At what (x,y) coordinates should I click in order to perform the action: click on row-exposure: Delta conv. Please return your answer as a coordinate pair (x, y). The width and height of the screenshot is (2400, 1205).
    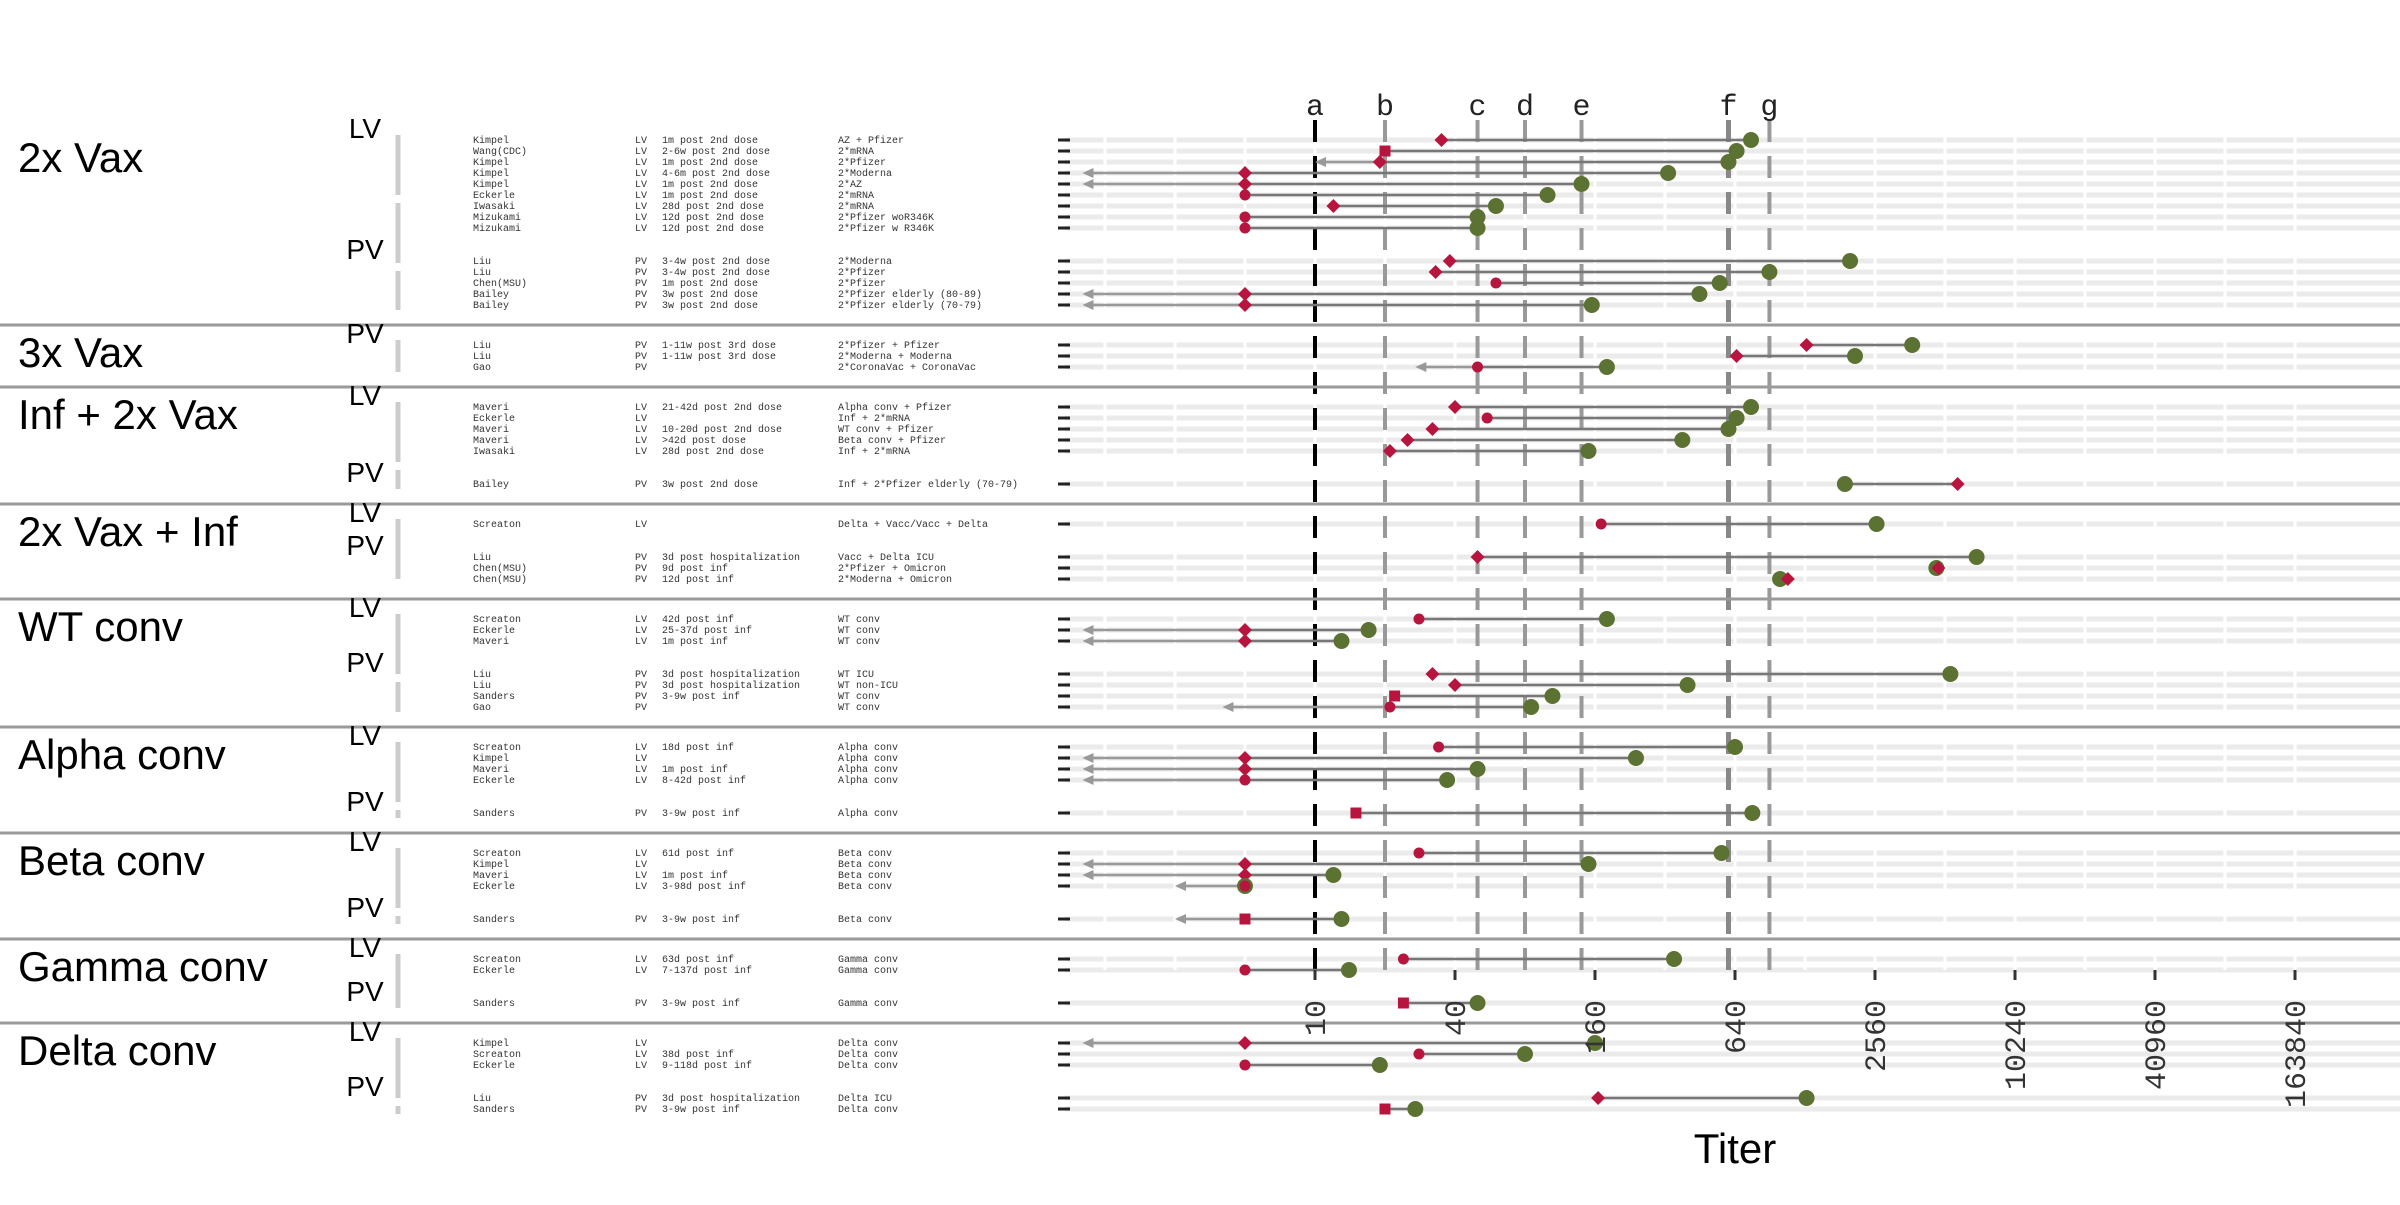
    Looking at the image, I should click on (868, 1066).